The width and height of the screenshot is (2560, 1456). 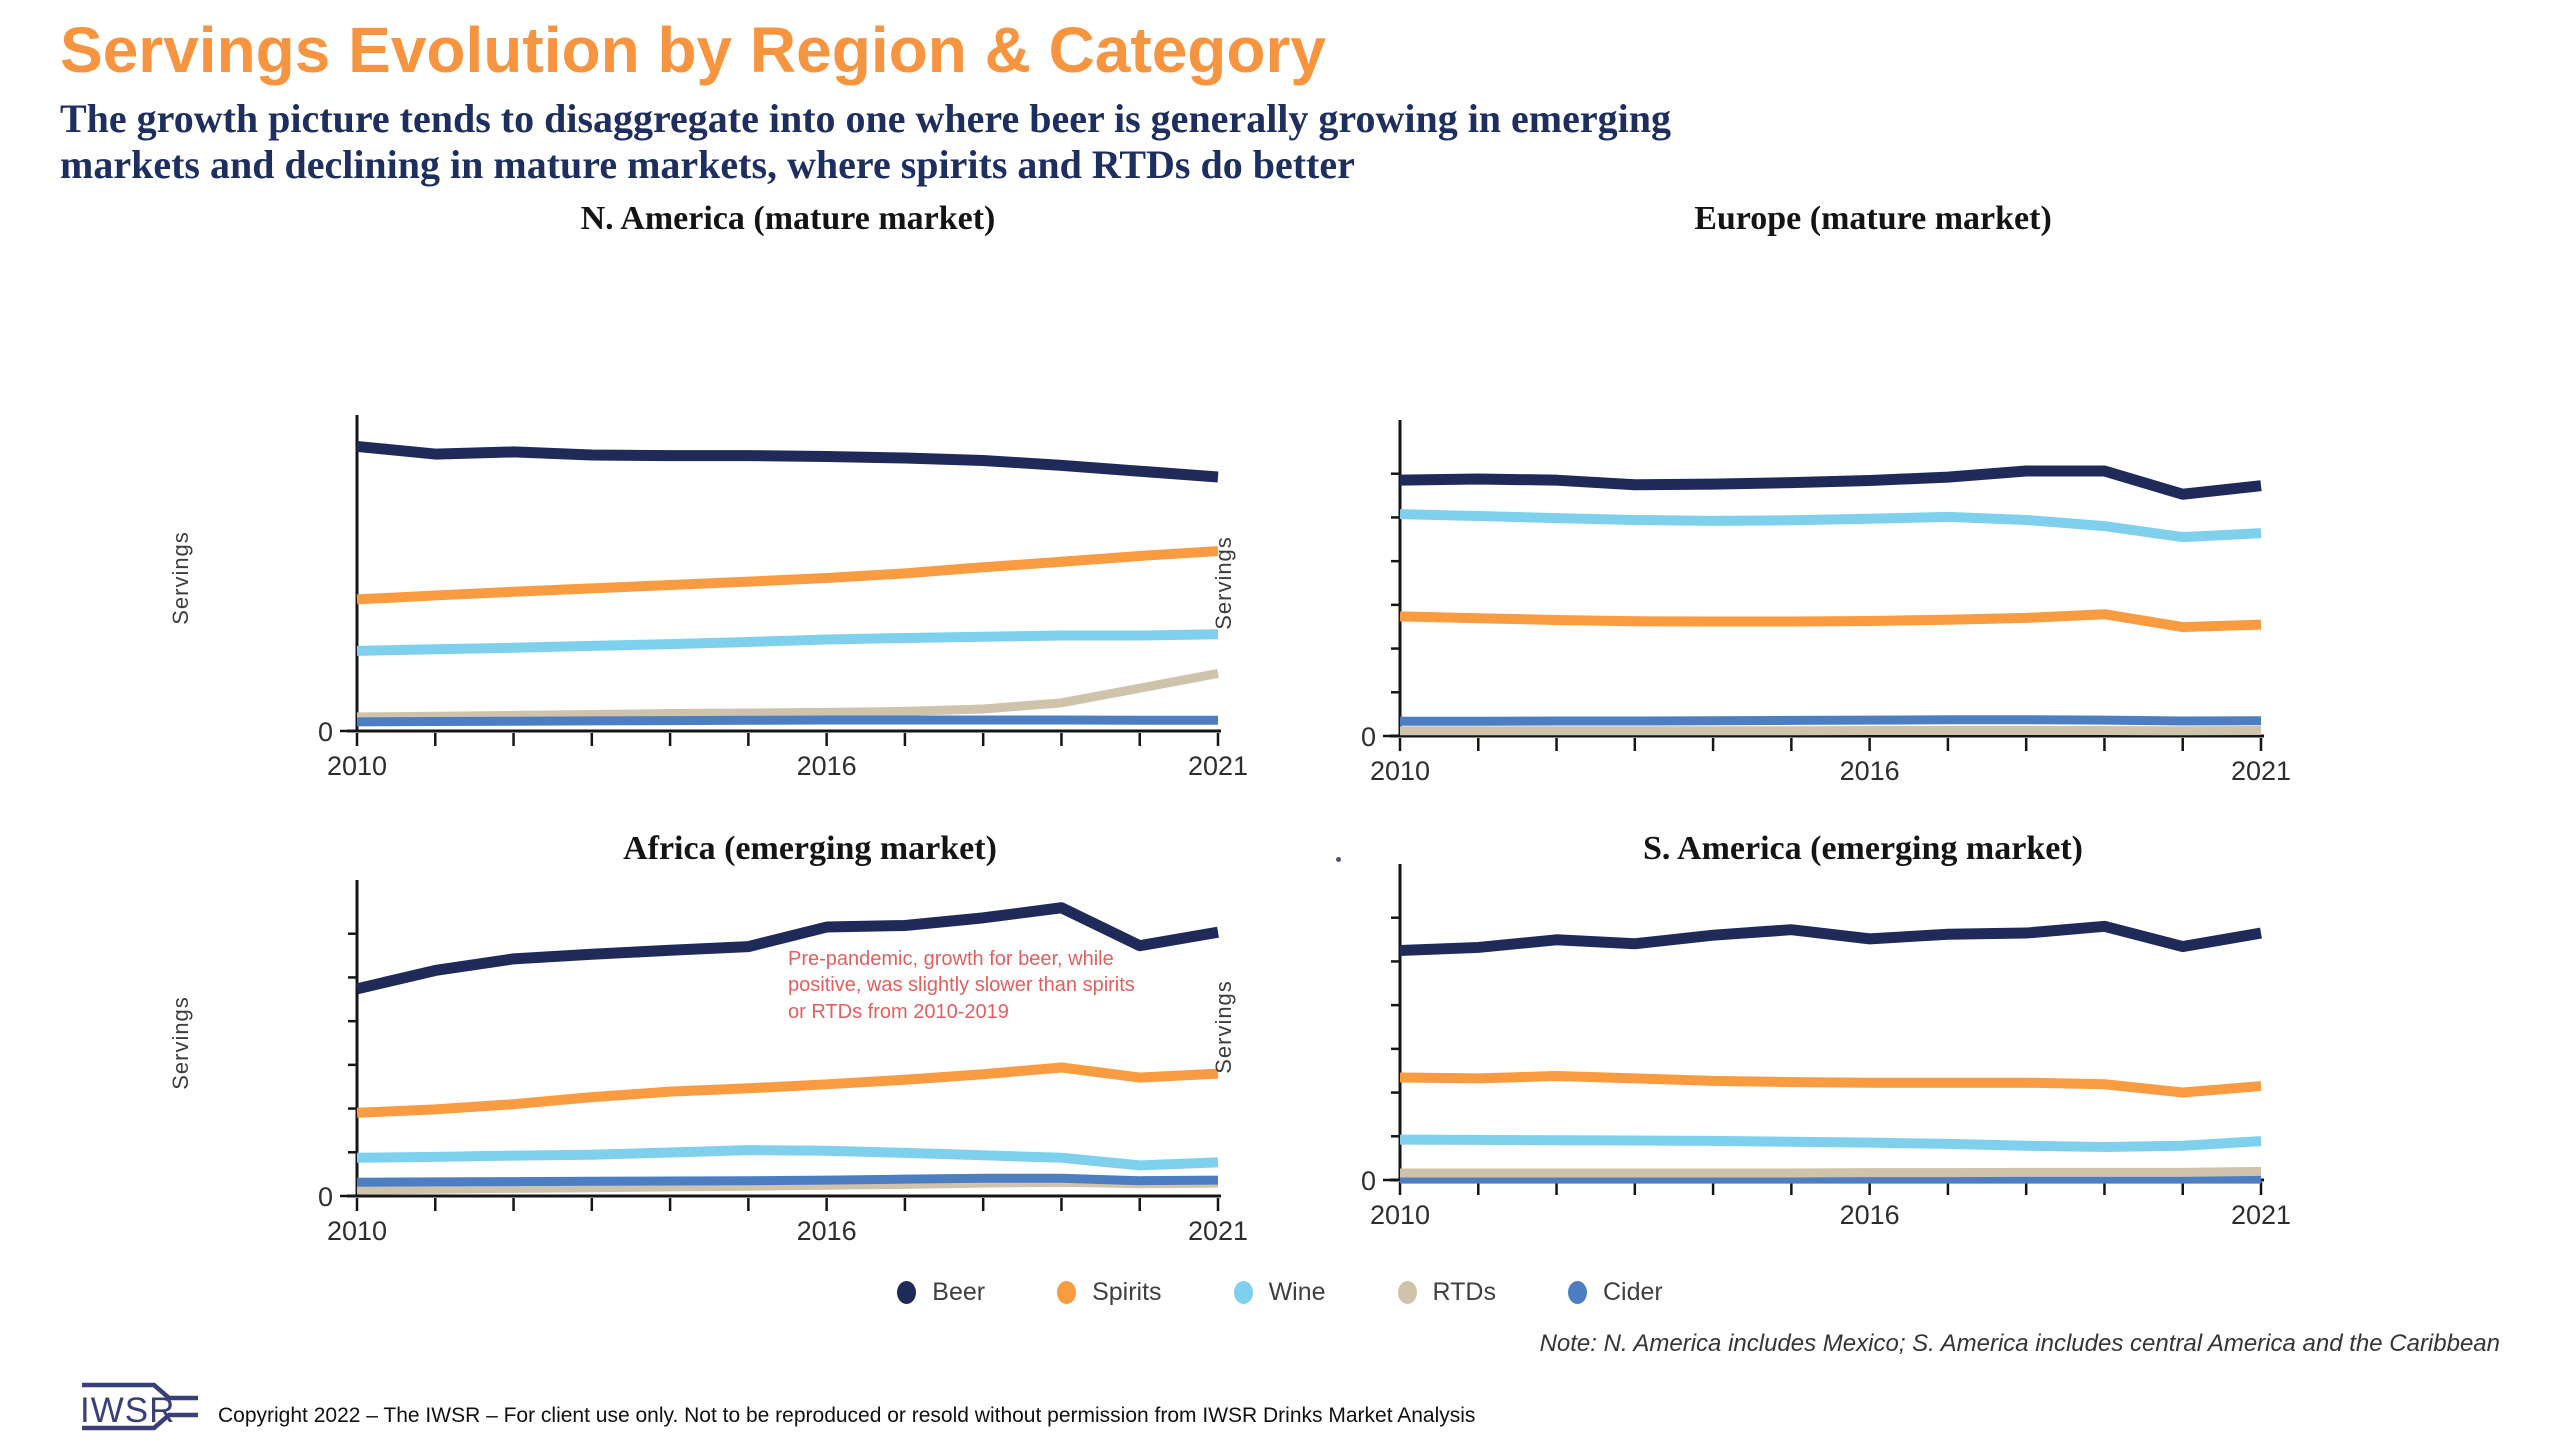 What do you see at coordinates (1067, 1292) in the screenshot?
I see `spirits-dot-icon` at bounding box center [1067, 1292].